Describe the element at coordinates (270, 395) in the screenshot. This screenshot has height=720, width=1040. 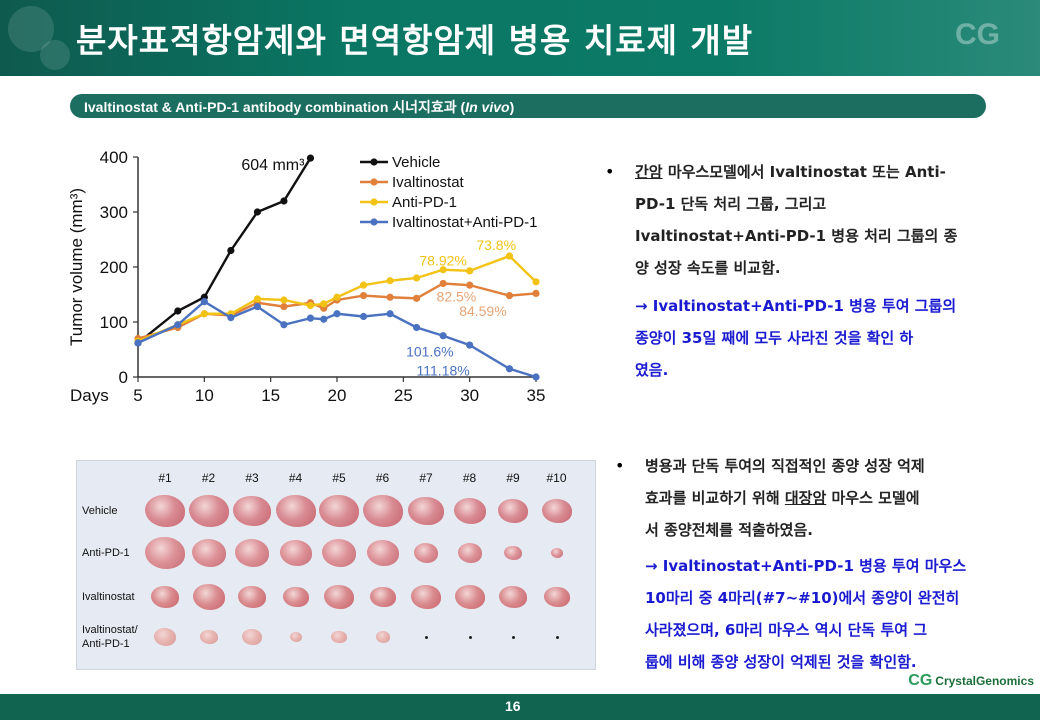
I see `x-tick-label: 15` at that location.